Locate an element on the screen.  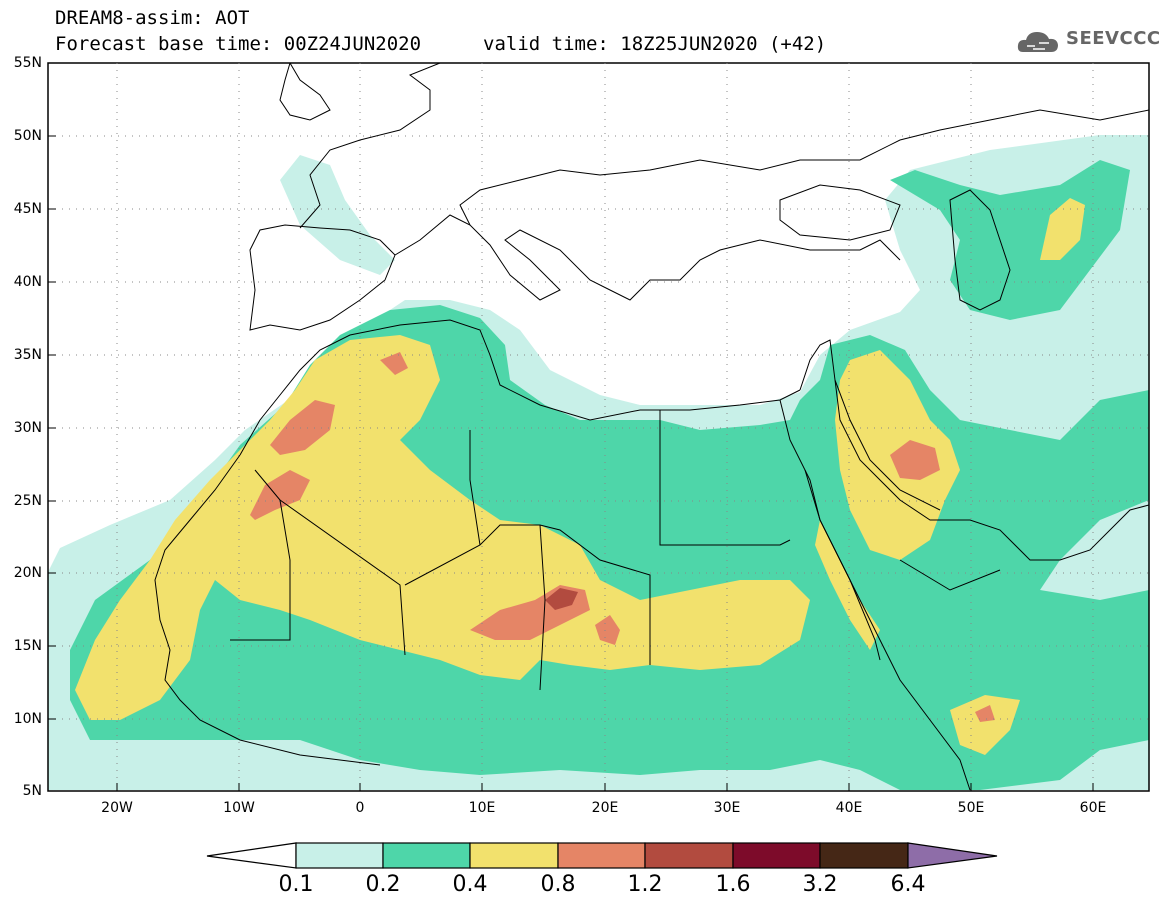
lat-label-20n: 20N is located at coordinates (27, 573).